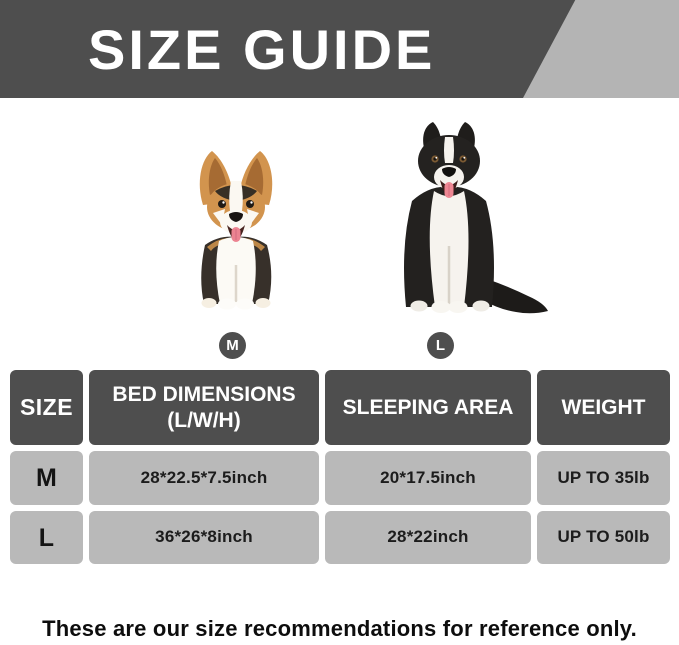  What do you see at coordinates (603, 478) in the screenshot?
I see `row-m-weight-cell: UP TO 35lb` at bounding box center [603, 478].